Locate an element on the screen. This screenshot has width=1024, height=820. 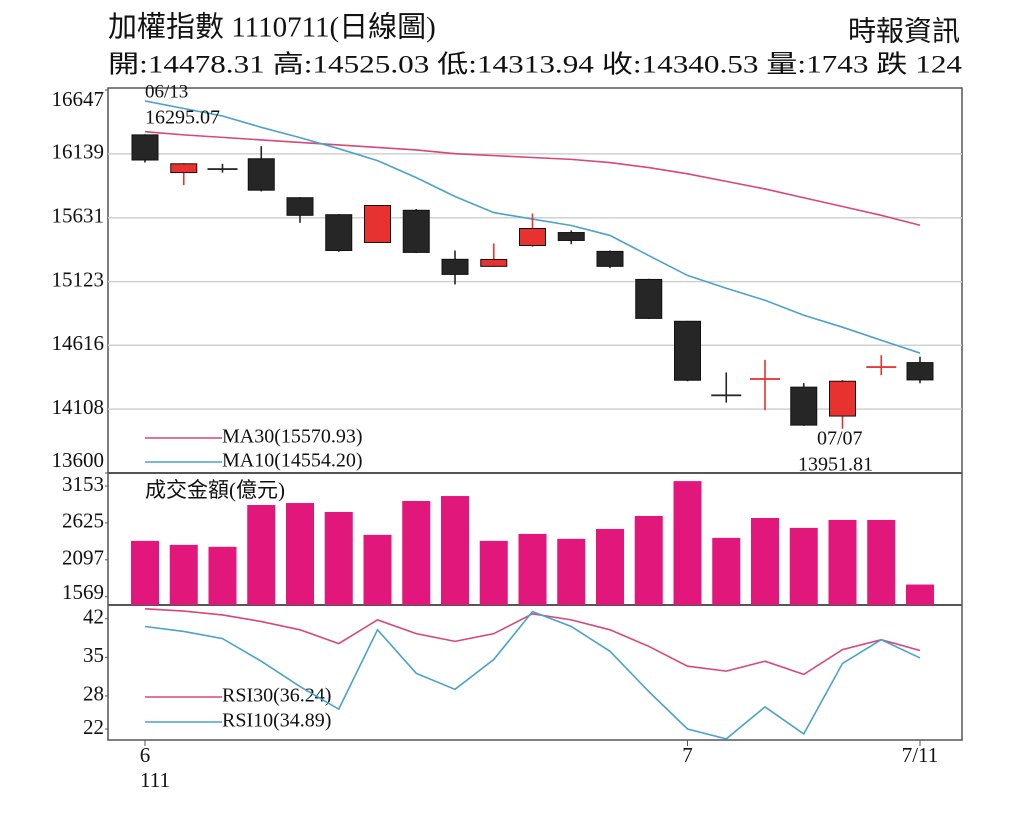
legend-label: RSI30(36.24) is located at coordinates (276, 696).